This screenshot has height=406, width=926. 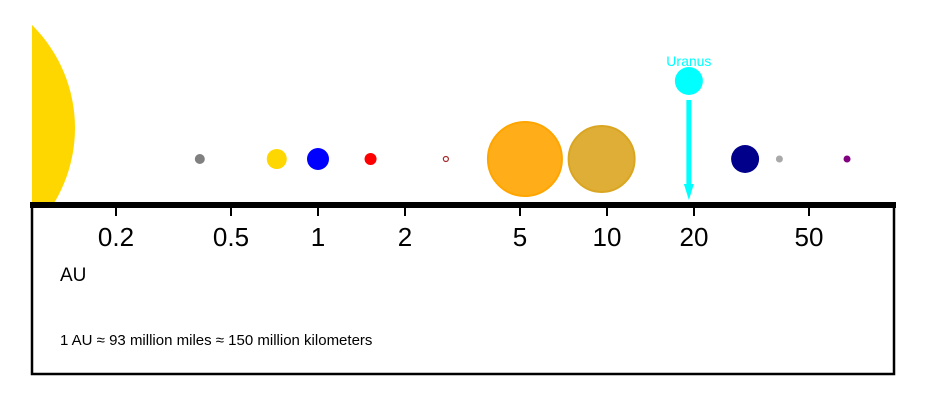 I want to click on highlight-label: Uranus, so click(x=688, y=61).